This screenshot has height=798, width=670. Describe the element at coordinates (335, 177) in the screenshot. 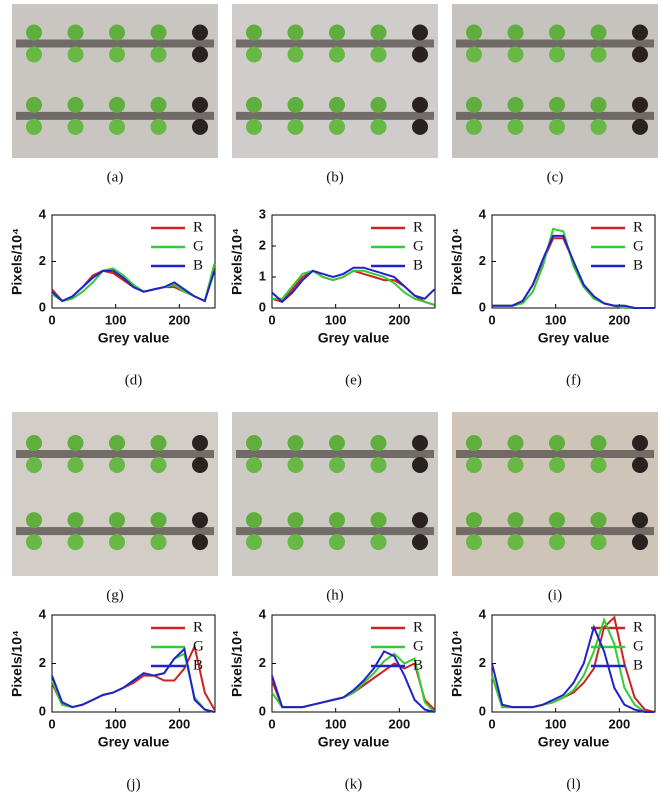

I see `panel-caption: (b)` at that location.